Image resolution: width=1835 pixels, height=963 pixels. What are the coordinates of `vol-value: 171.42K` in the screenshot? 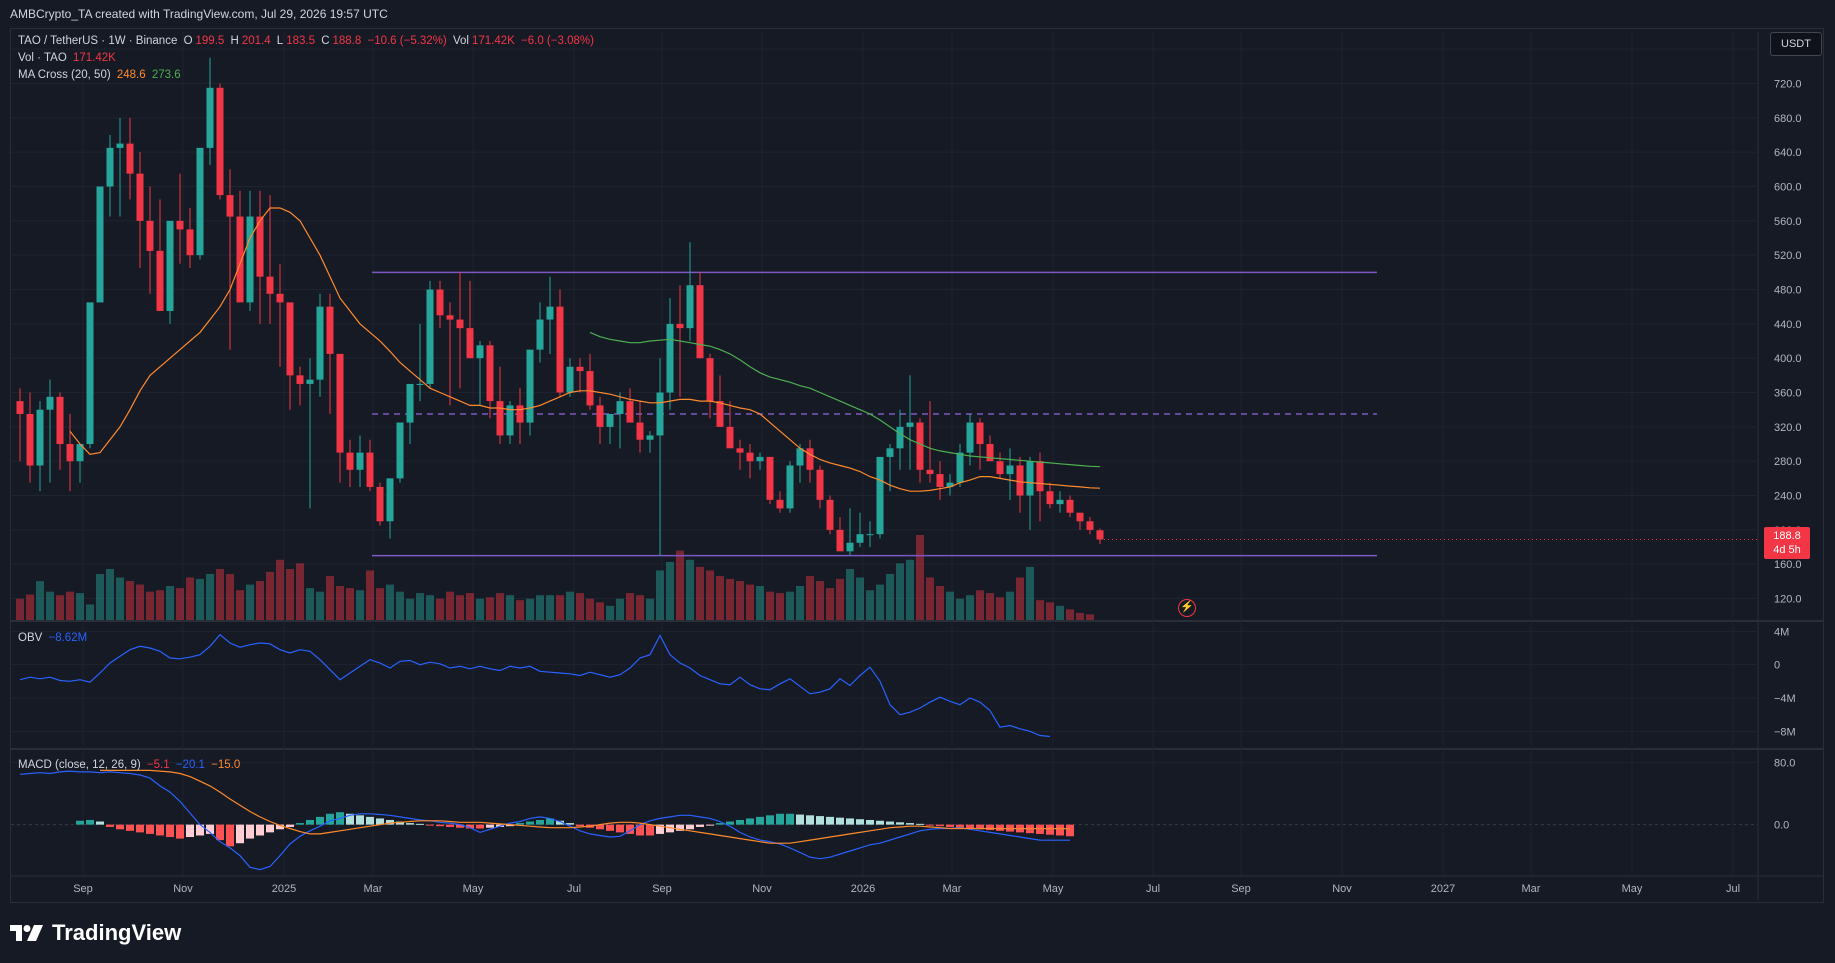 It's located at (493, 41).